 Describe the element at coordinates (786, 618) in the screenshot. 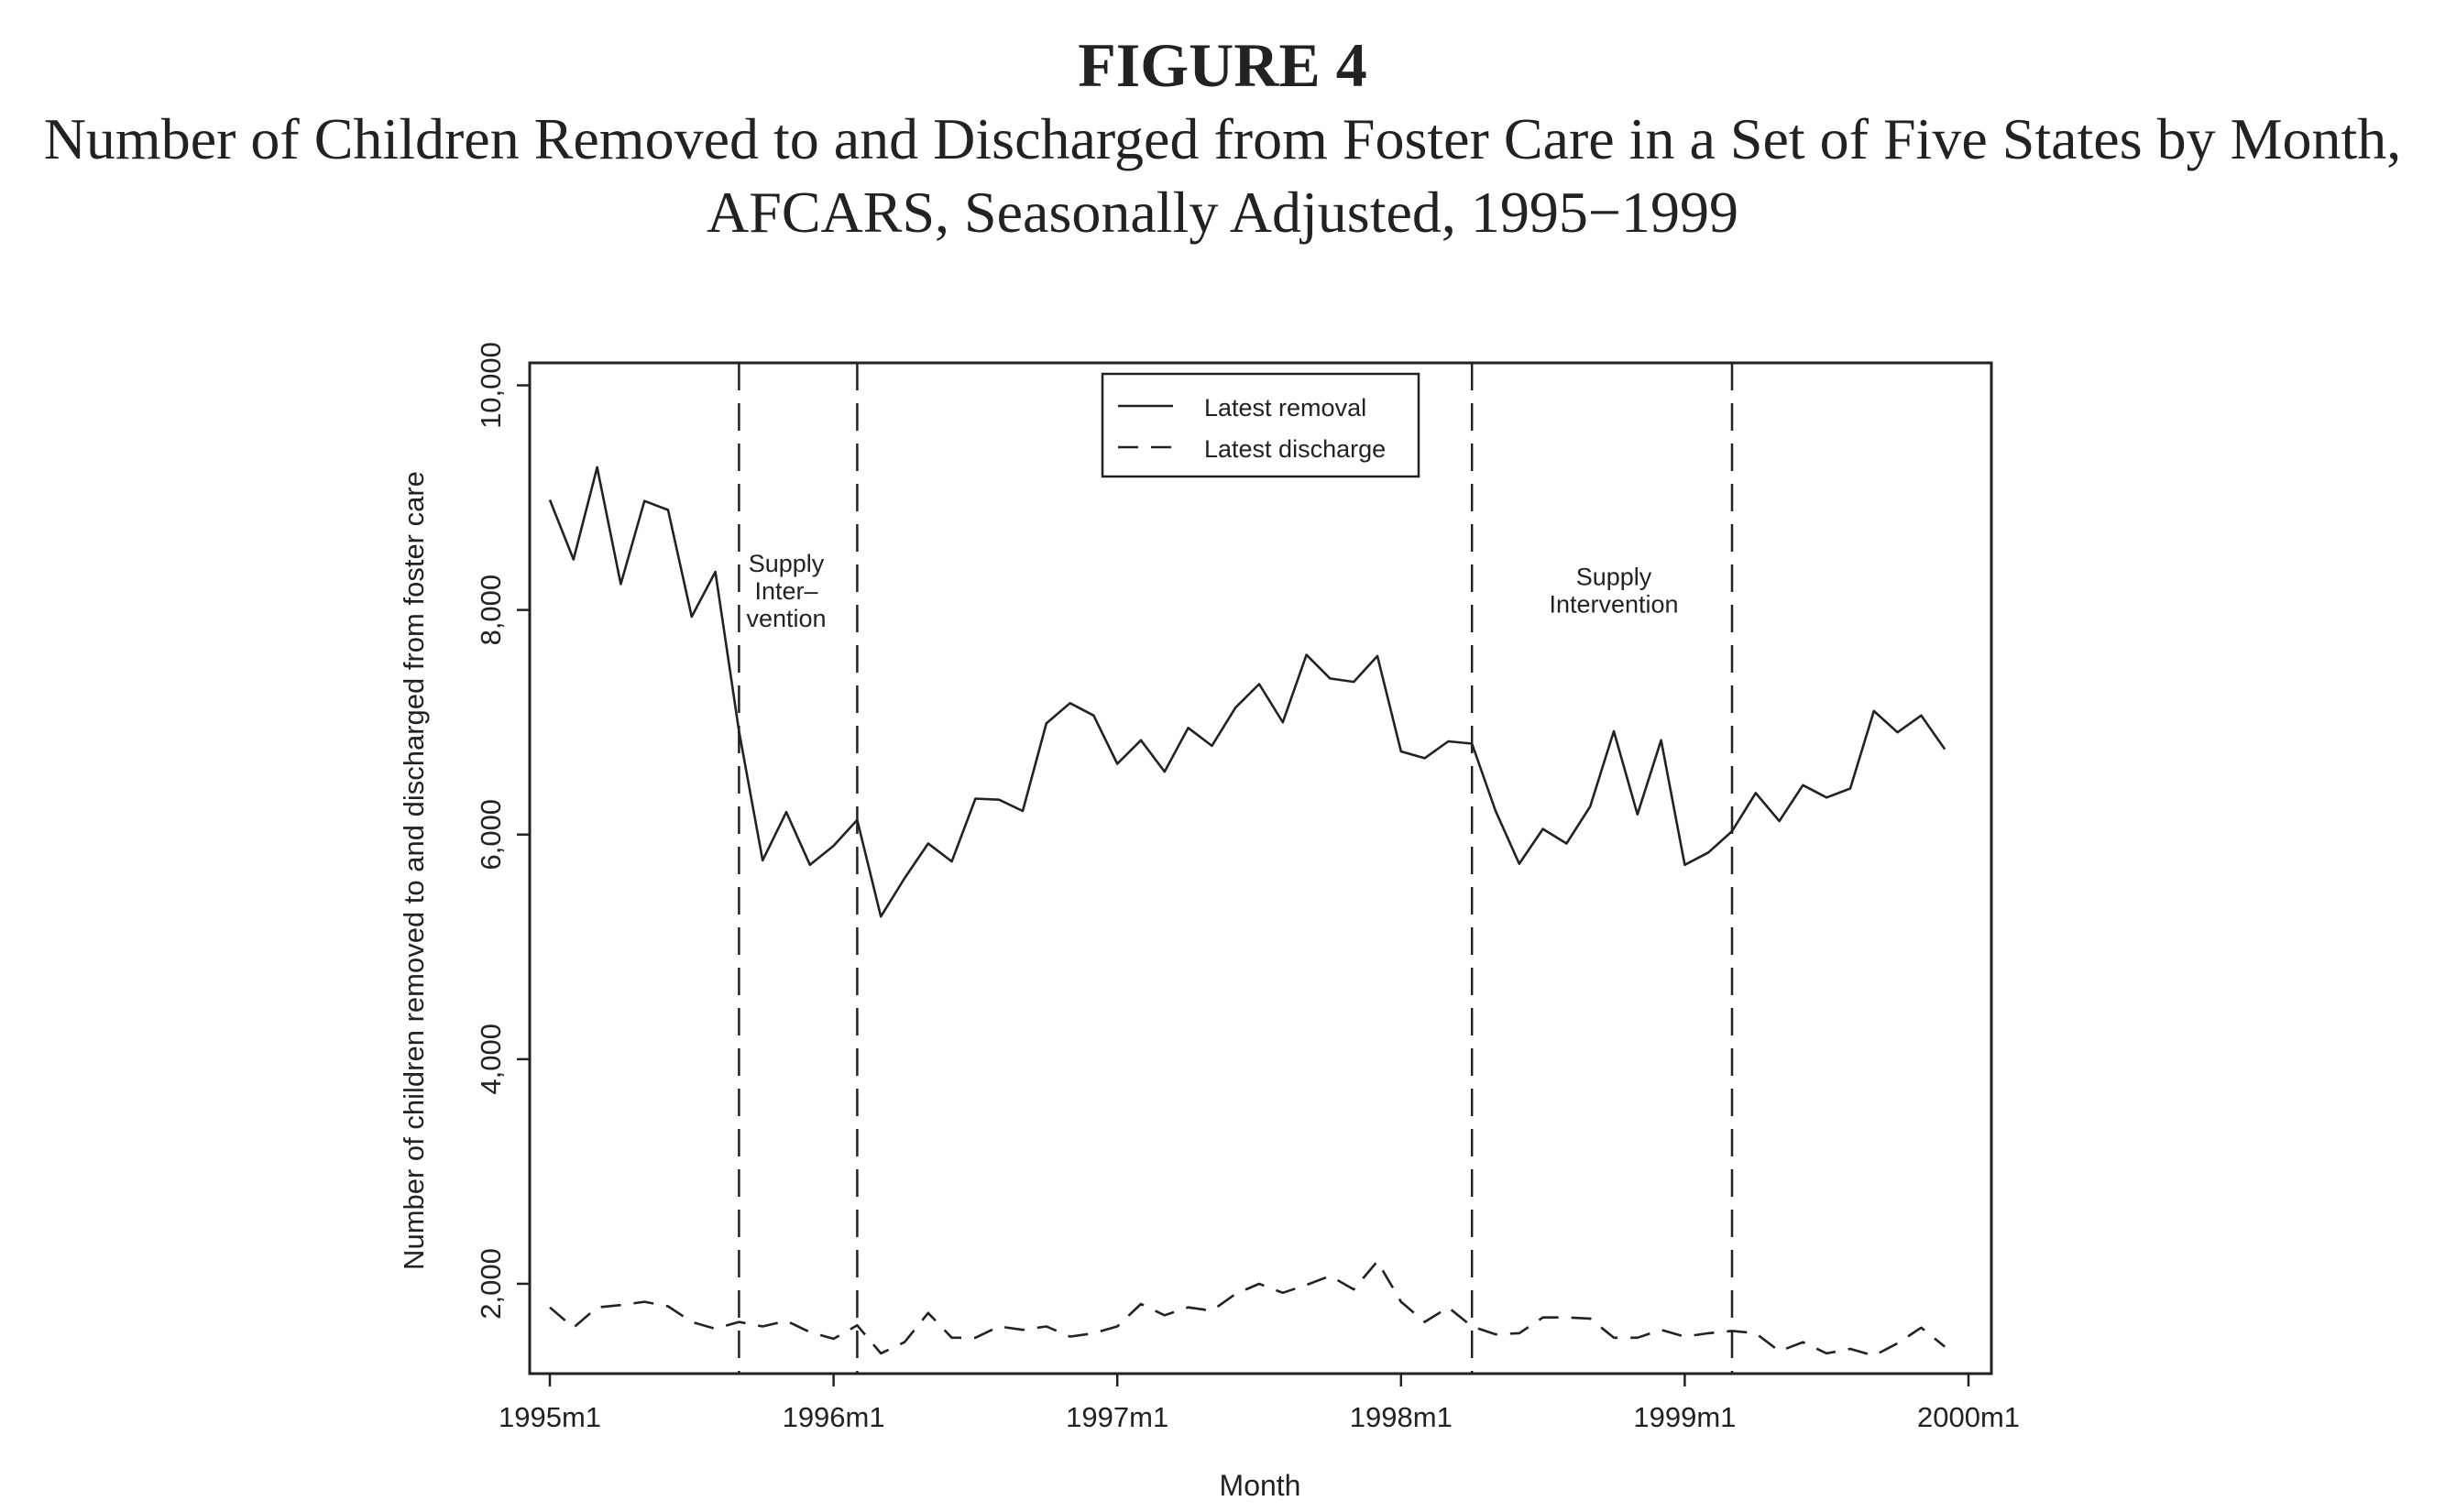

I see `annotation-1-line-3: vention` at that location.